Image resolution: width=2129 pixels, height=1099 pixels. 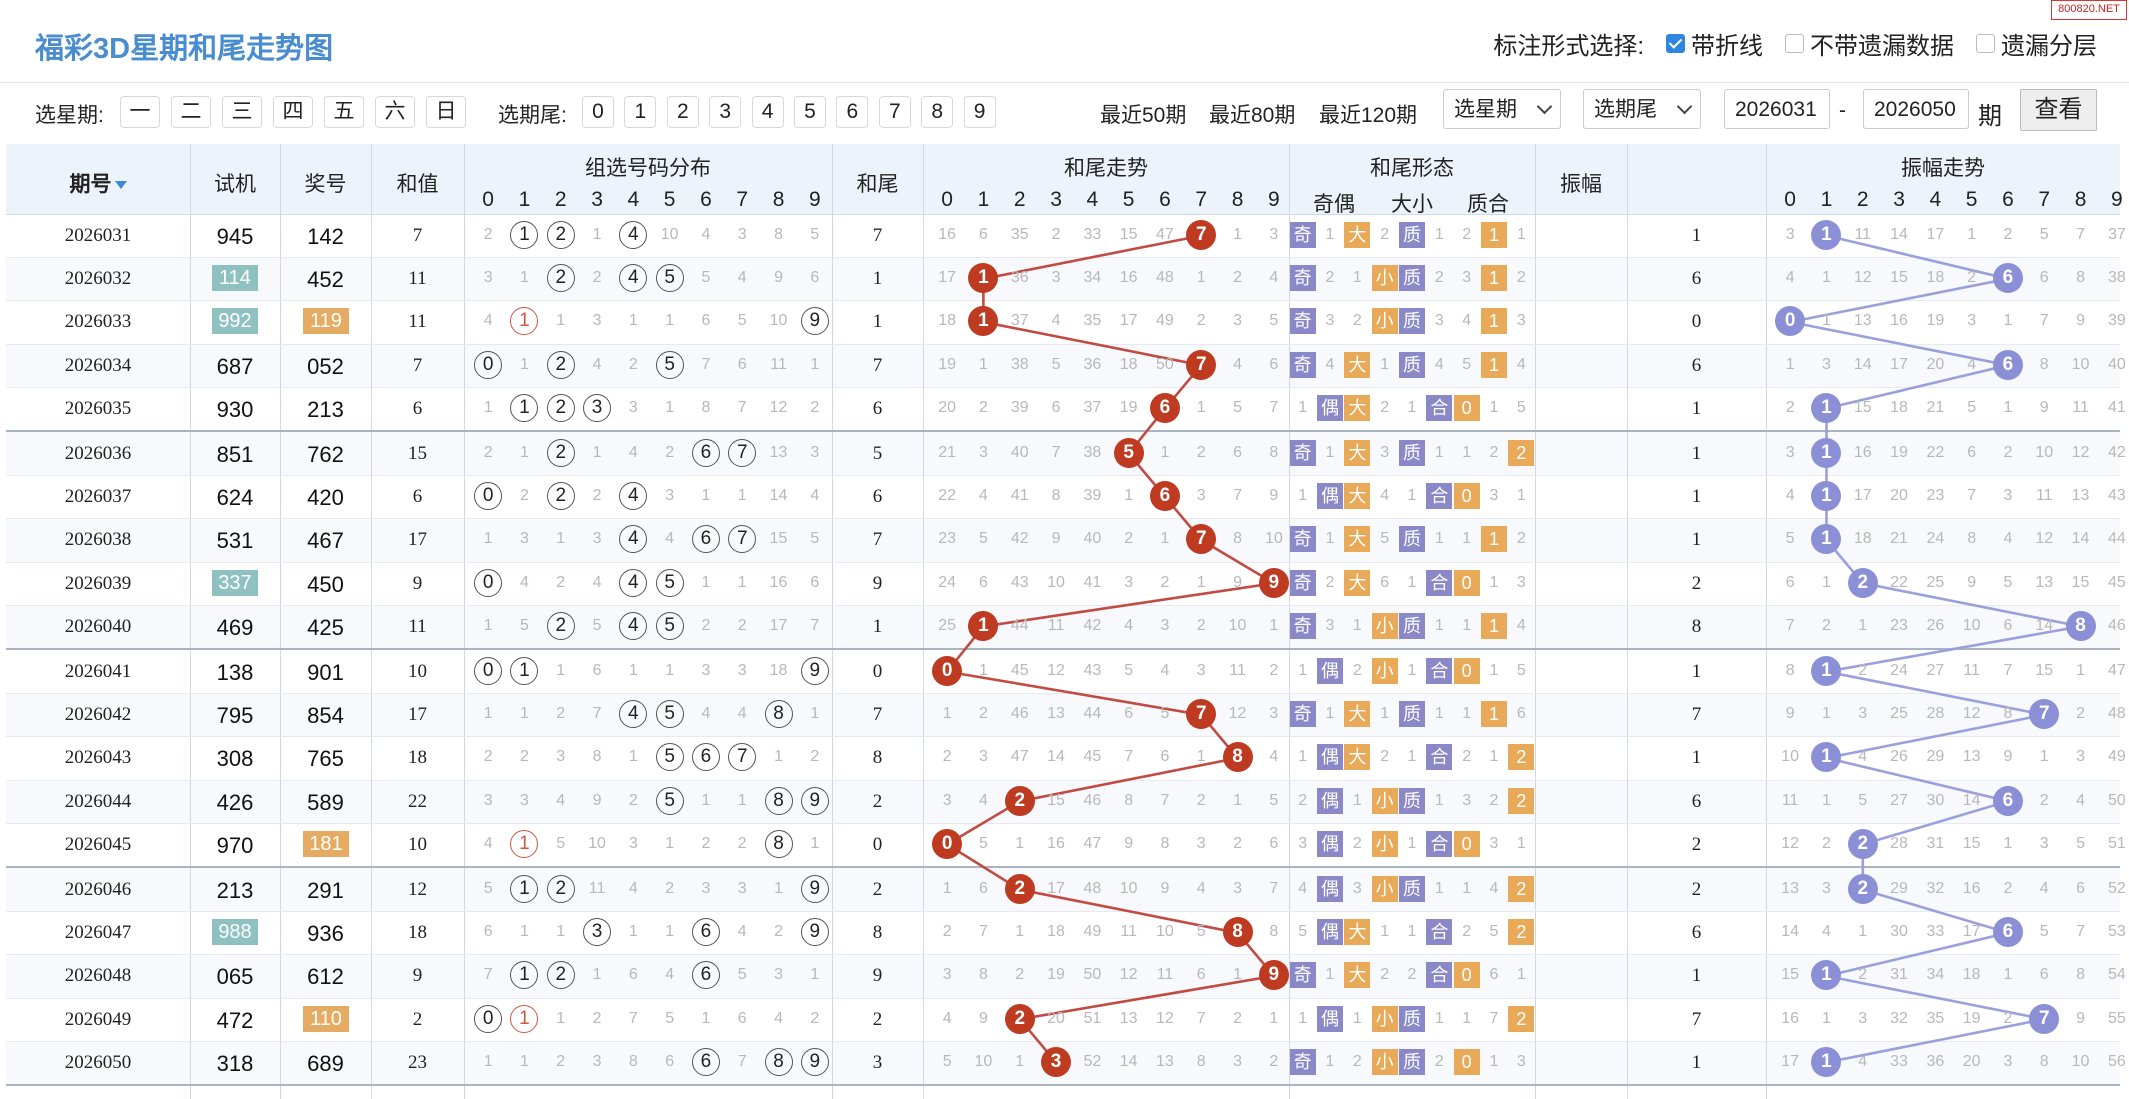 What do you see at coordinates (1019, 407) in the screenshot?
I see `tail-omit: 39` at bounding box center [1019, 407].